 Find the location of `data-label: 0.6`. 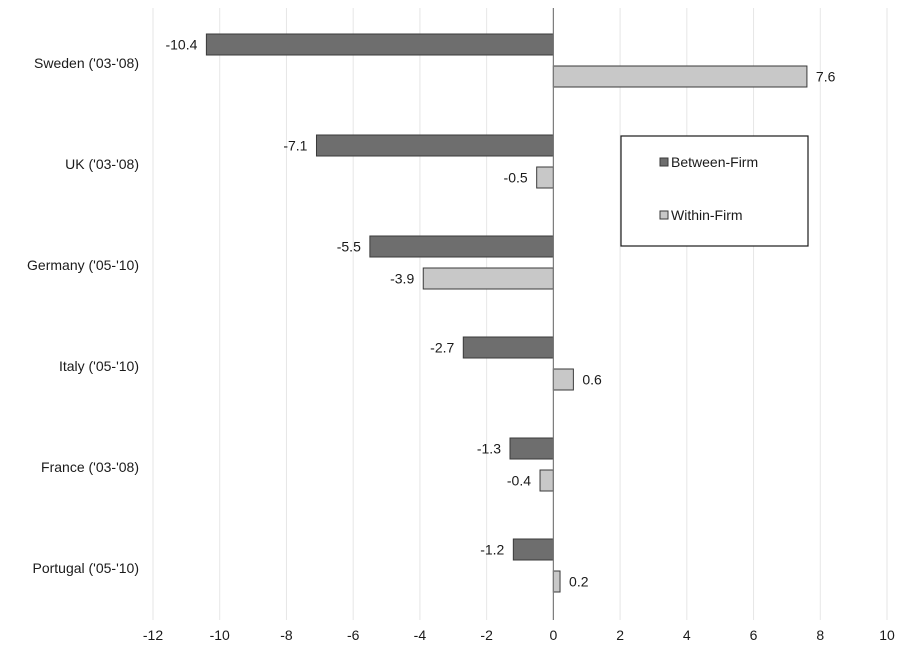

data-label: 0.6 is located at coordinates (592, 380).